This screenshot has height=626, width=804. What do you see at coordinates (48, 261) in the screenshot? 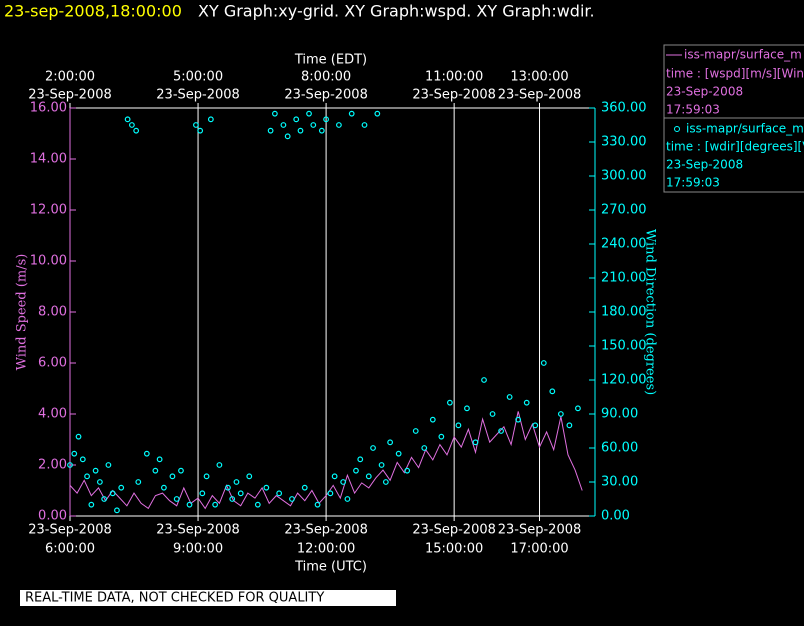
I see `y-tick-label: 10.00` at bounding box center [48, 261].